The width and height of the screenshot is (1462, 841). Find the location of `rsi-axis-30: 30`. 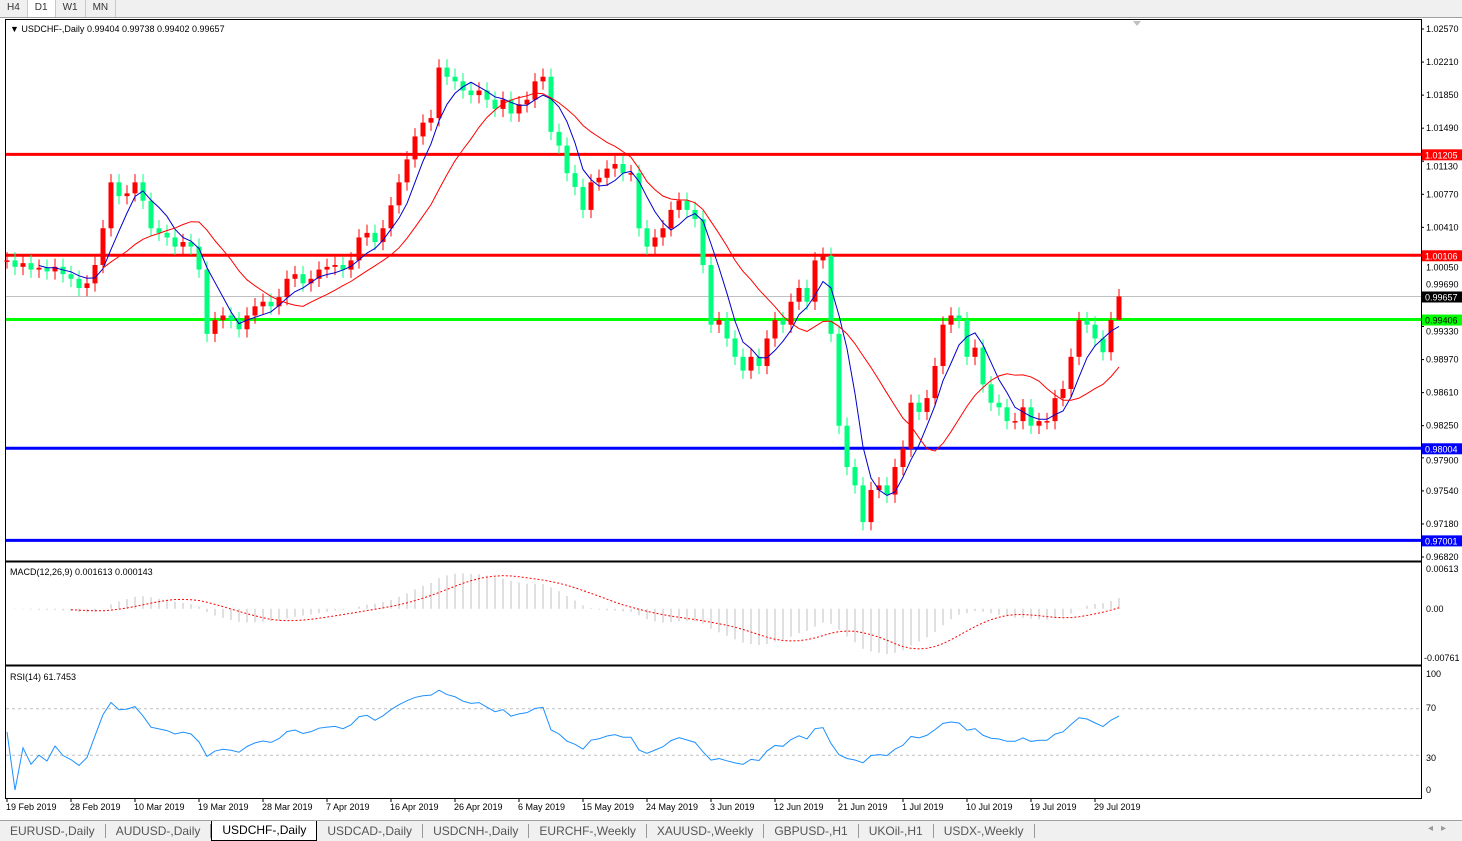

rsi-axis-30: 30 is located at coordinates (1431, 758).